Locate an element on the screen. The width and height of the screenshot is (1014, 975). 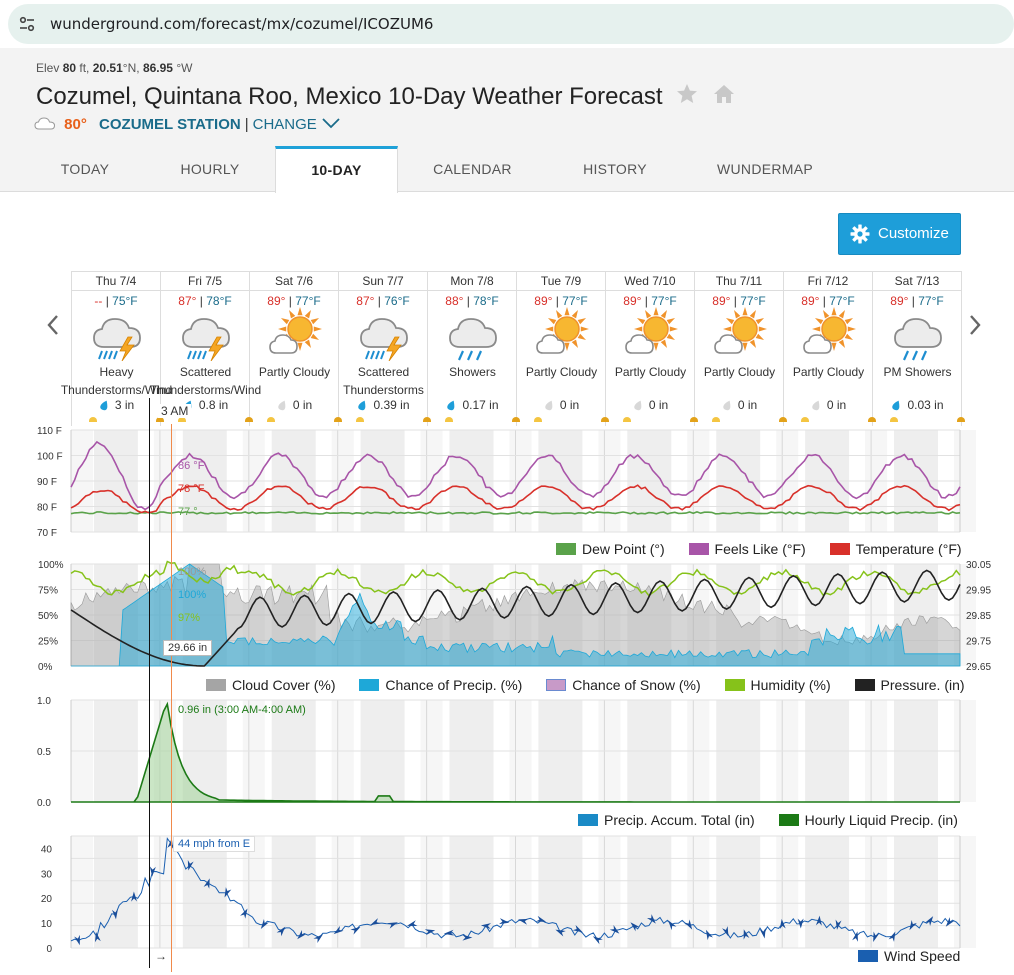
y-tick-label: 75% is located at coordinates (48, 591).